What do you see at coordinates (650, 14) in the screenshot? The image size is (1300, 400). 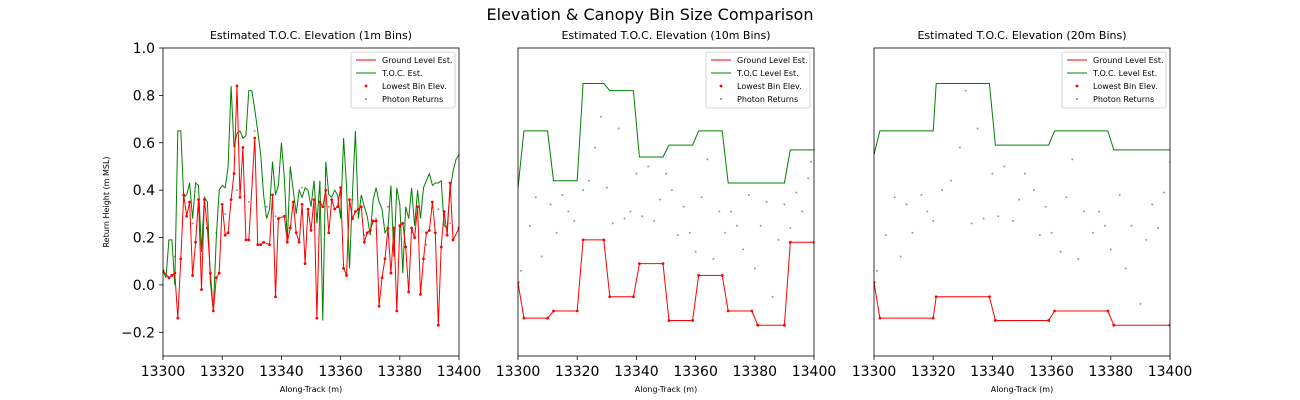 I see `figure-title: Elevation & Canopy Bin Size Comparison` at bounding box center [650, 14].